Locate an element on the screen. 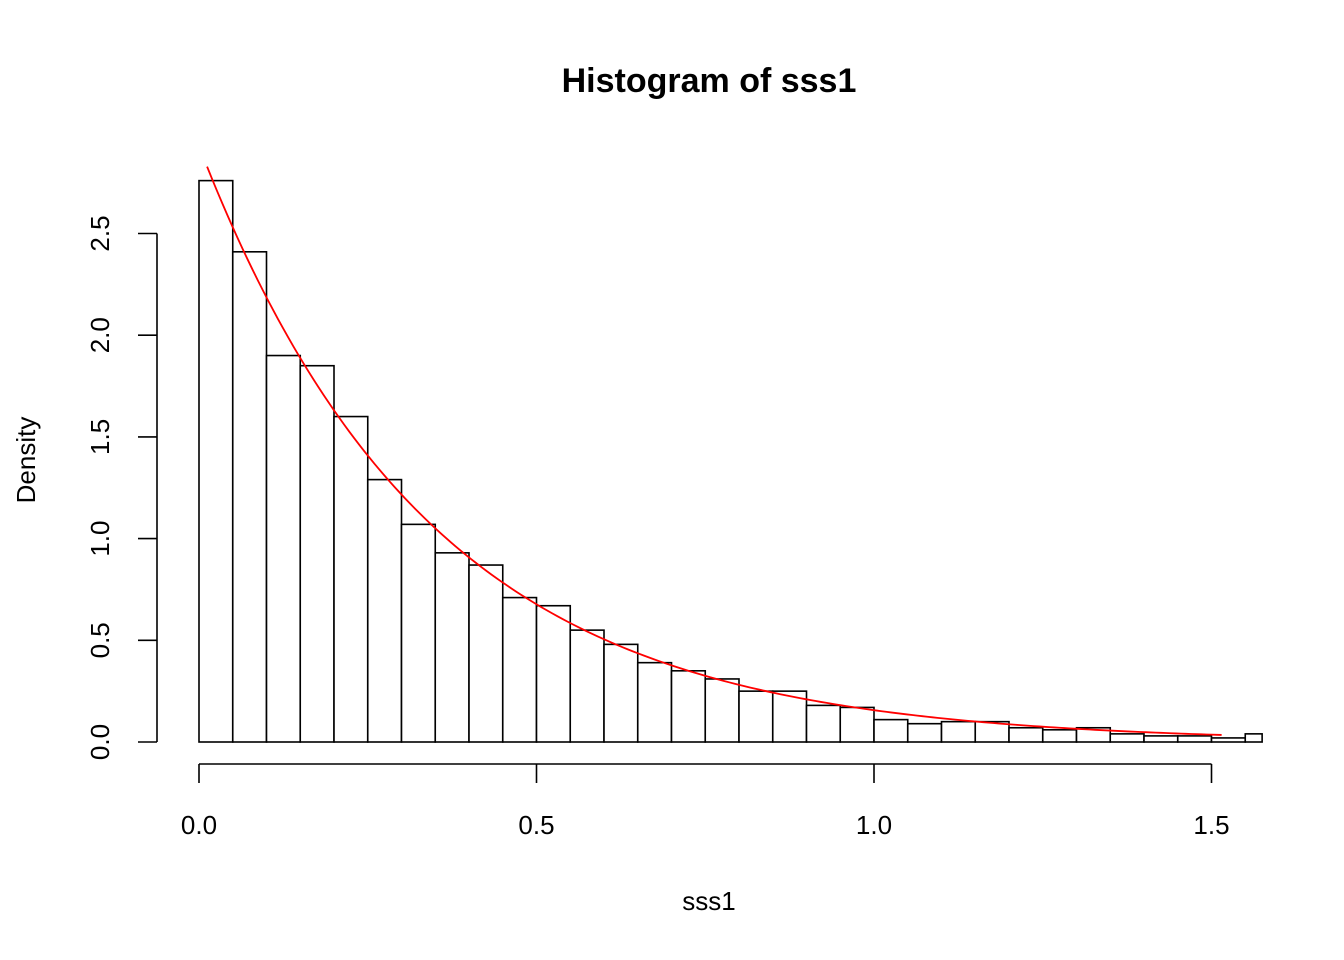 The image size is (1344, 960). x-axis-label: sss1 is located at coordinates (708, 901).